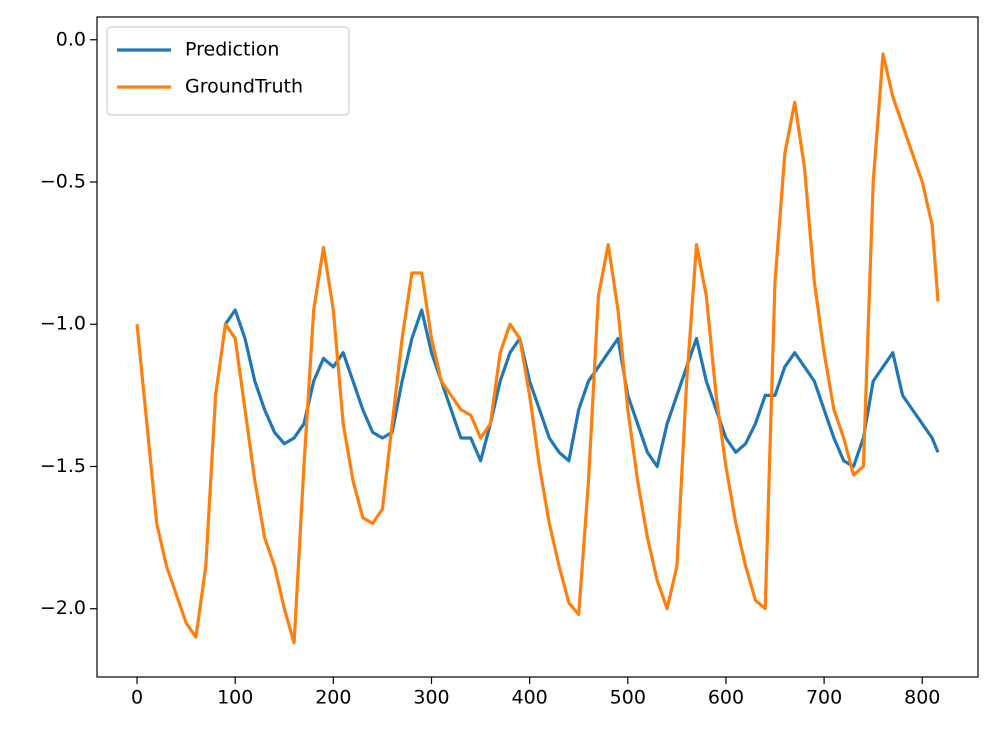  What do you see at coordinates (137, 698) in the screenshot?
I see `x-tick-label: 0` at bounding box center [137, 698].